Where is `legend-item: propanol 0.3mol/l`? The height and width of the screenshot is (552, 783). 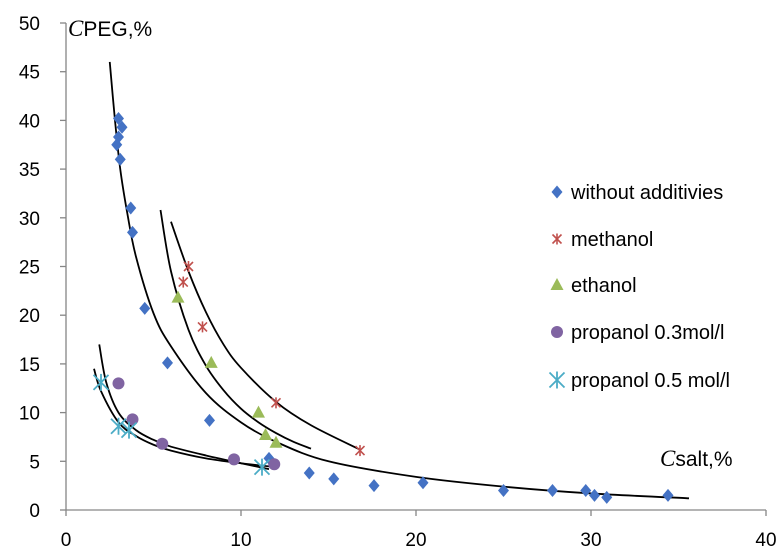 legend-item: propanol 0.3mol/l is located at coordinates (637, 333).